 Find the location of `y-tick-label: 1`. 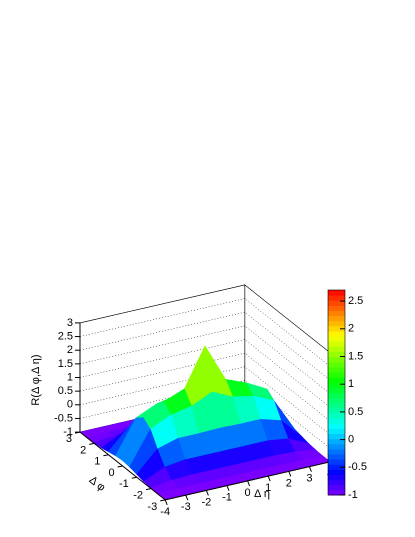

y-tick-label: 1 is located at coordinates (97, 462).